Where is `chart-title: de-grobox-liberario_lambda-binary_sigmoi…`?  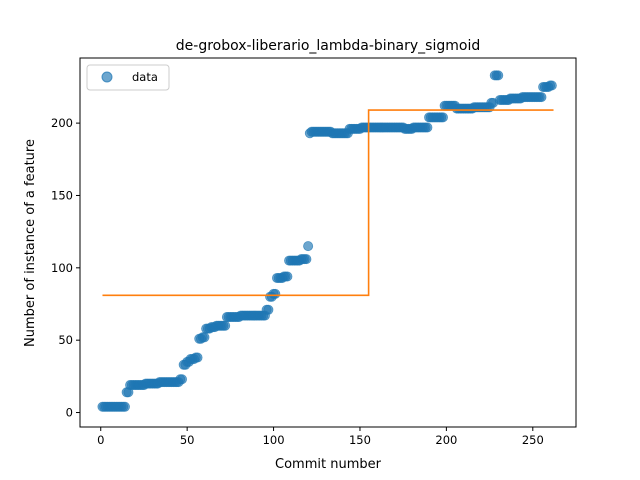 chart-title: de-grobox-liberario_lambda-binary_sigmoi… is located at coordinates (328, 46).